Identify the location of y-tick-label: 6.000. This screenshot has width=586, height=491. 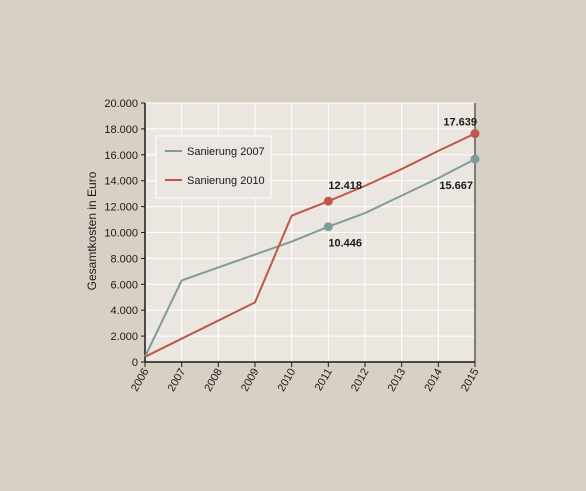
(124, 285).